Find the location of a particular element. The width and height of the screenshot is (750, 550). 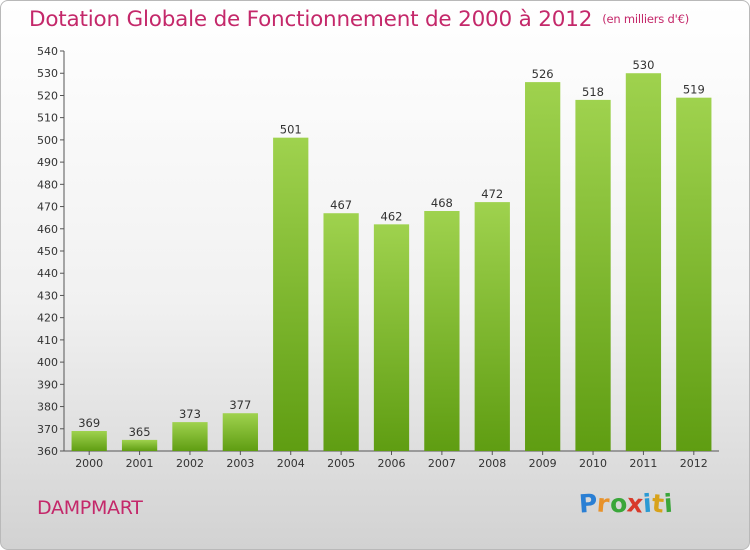

data-label-2008: 472 is located at coordinates (492, 194).